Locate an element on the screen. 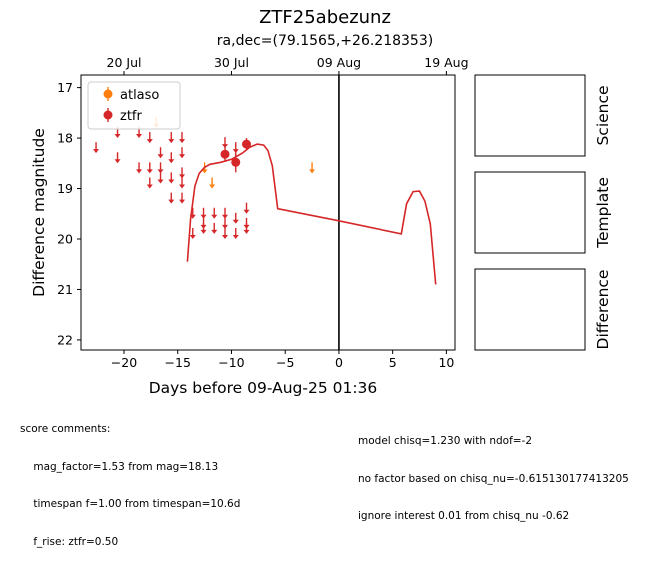 The width and height of the screenshot is (650, 561). x-tick-label: −15 is located at coordinates (178, 362).